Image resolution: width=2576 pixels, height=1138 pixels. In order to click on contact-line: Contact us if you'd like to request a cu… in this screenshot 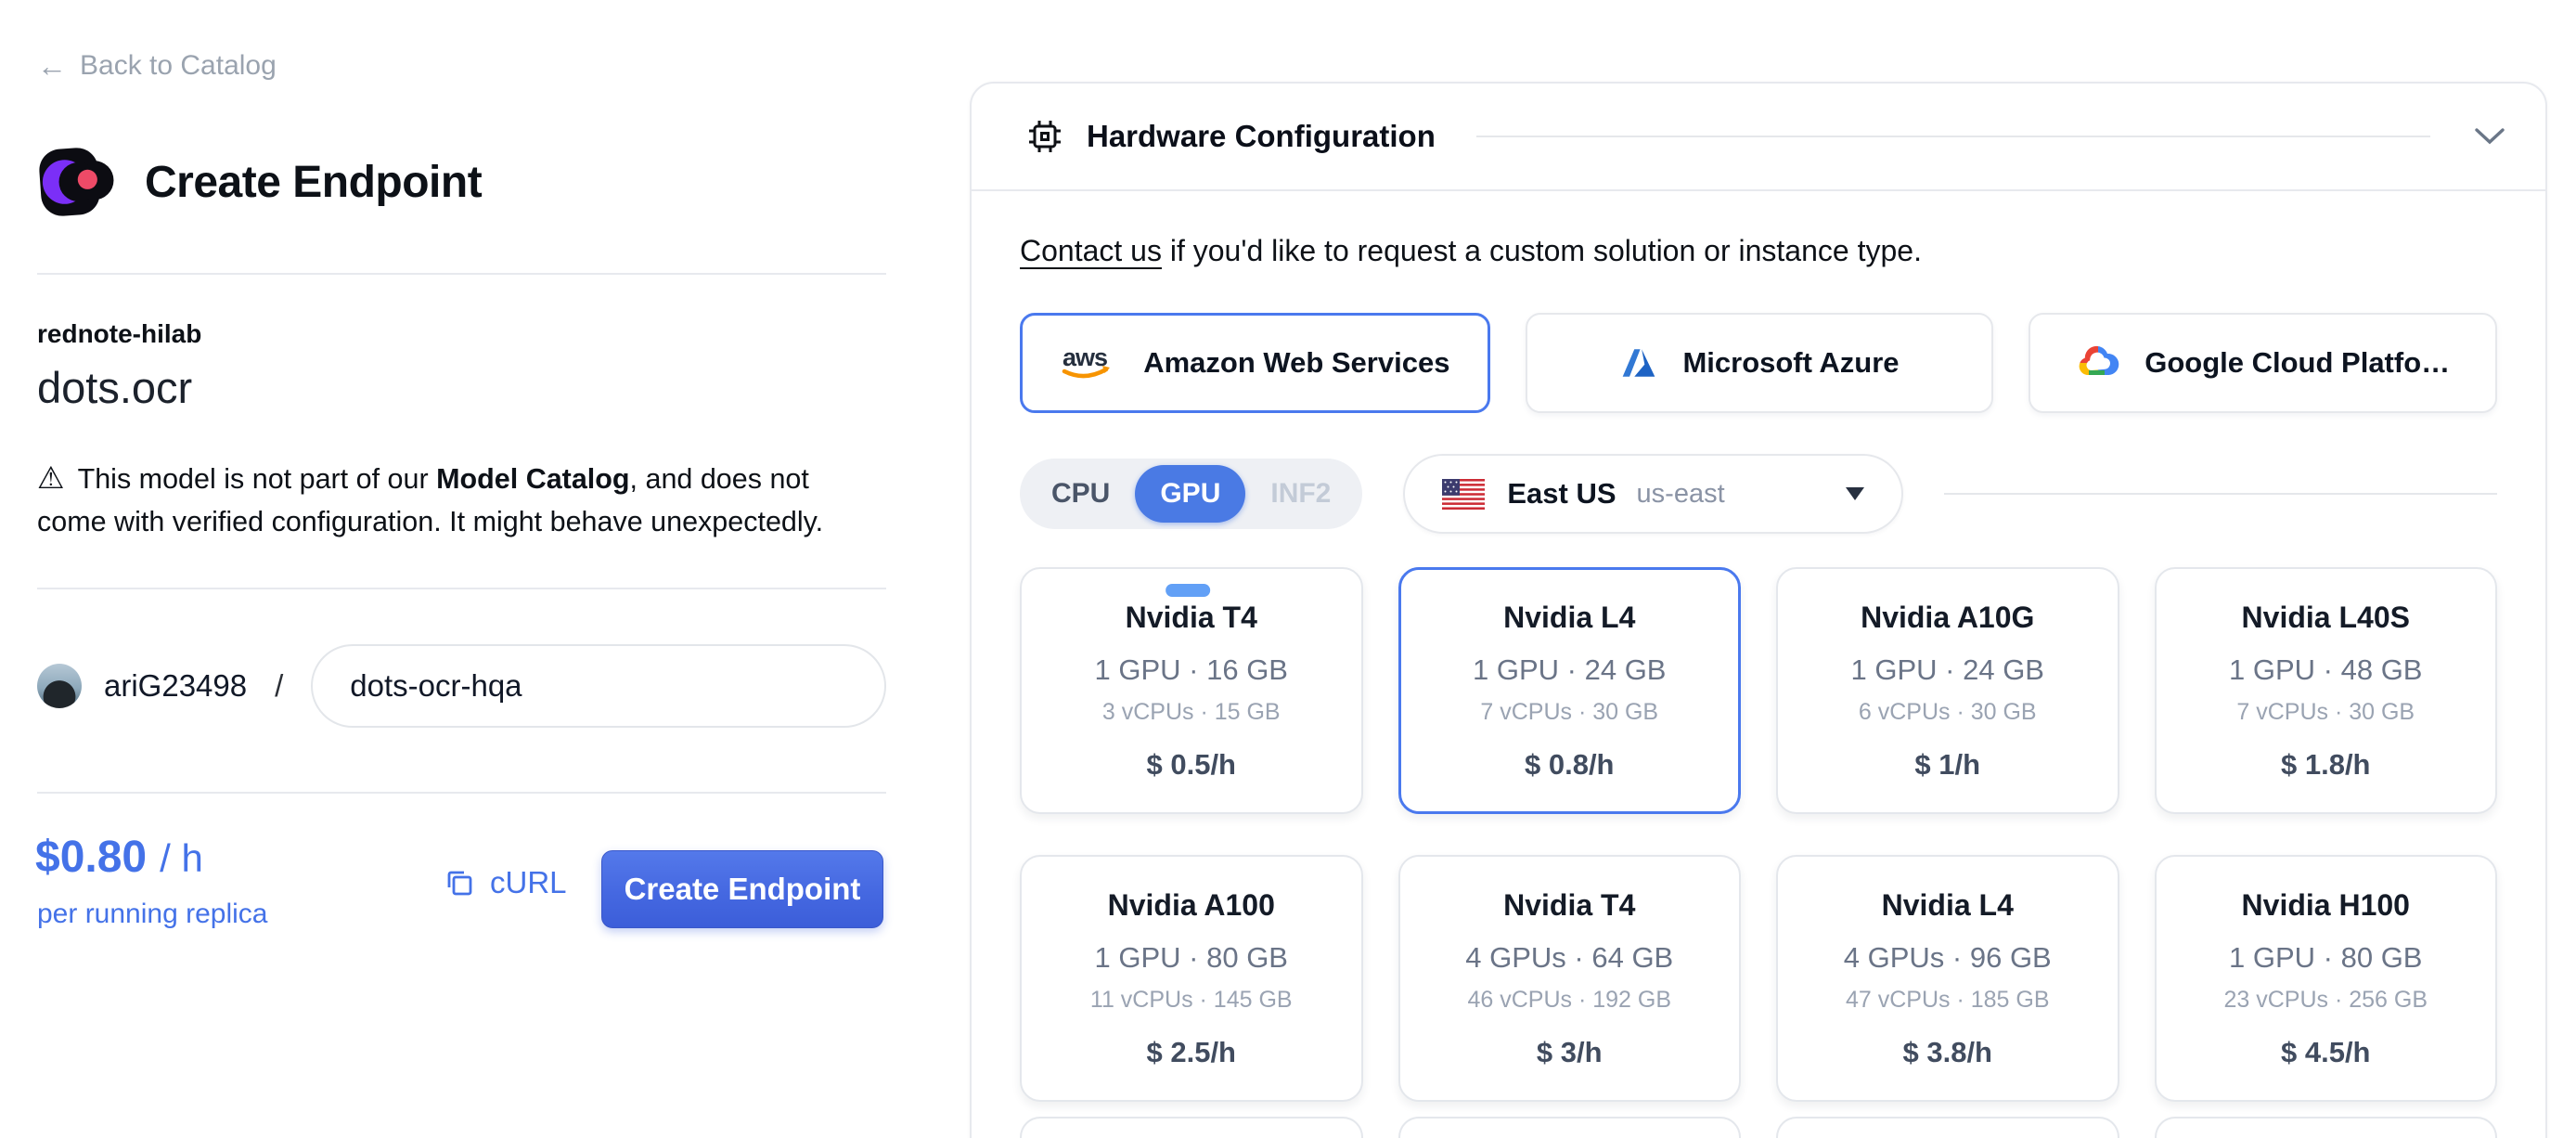, I will do `click(1758, 251)`.